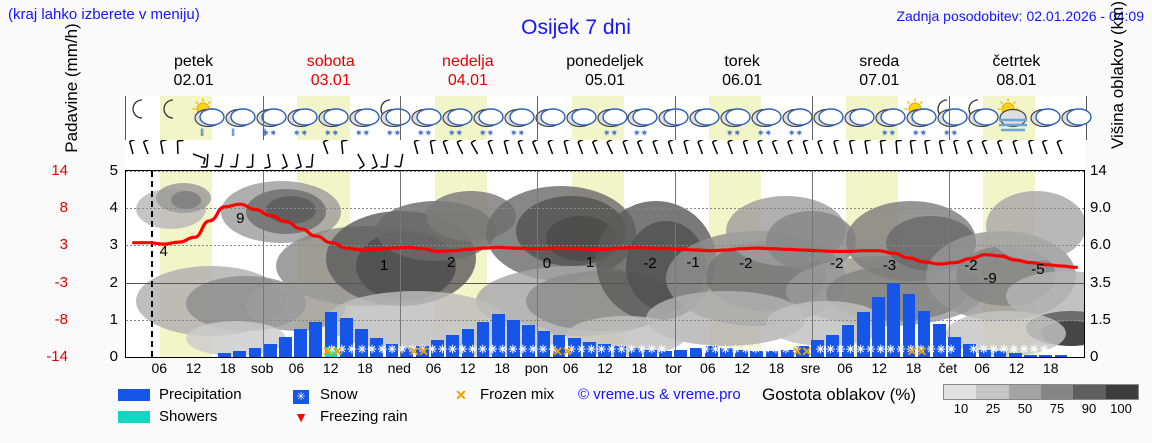  What do you see at coordinates (1117, 75) in the screenshot?
I see `cloud-height-axis-title: Višina oblakov (km)` at bounding box center [1117, 75].